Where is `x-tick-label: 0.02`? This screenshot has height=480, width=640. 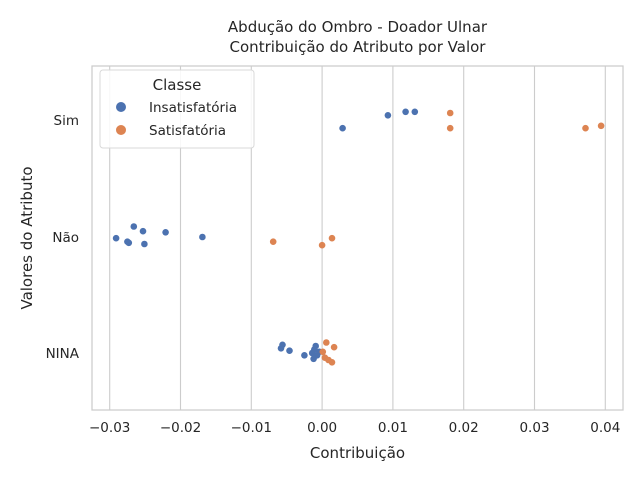 x-tick-label: 0.02 is located at coordinates (464, 428).